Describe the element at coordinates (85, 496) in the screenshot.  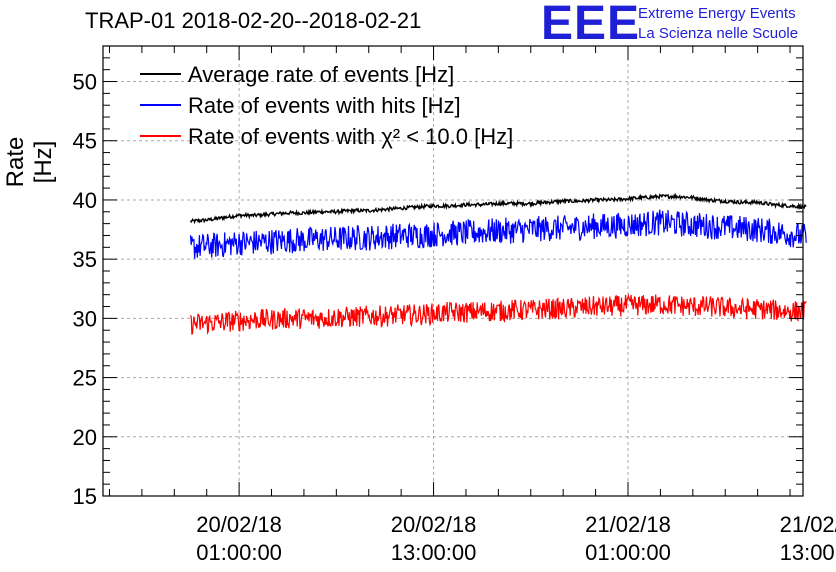
I see `y-tick-label: 15` at that location.